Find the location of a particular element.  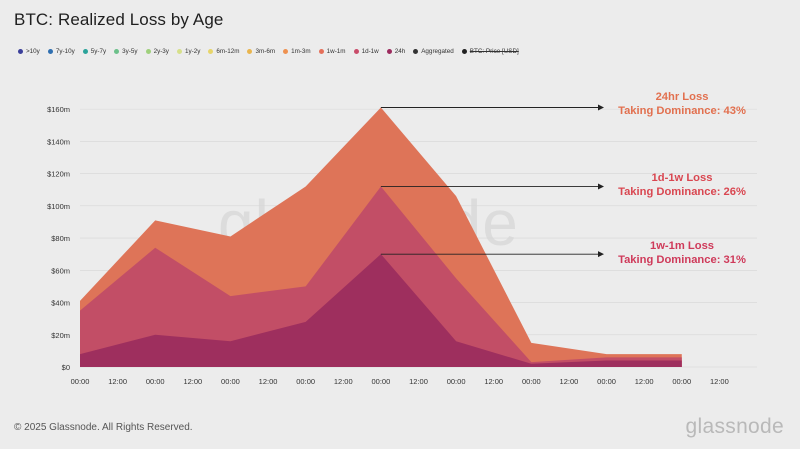

legend-label: BTC: Price [USD] is located at coordinates (494, 51).